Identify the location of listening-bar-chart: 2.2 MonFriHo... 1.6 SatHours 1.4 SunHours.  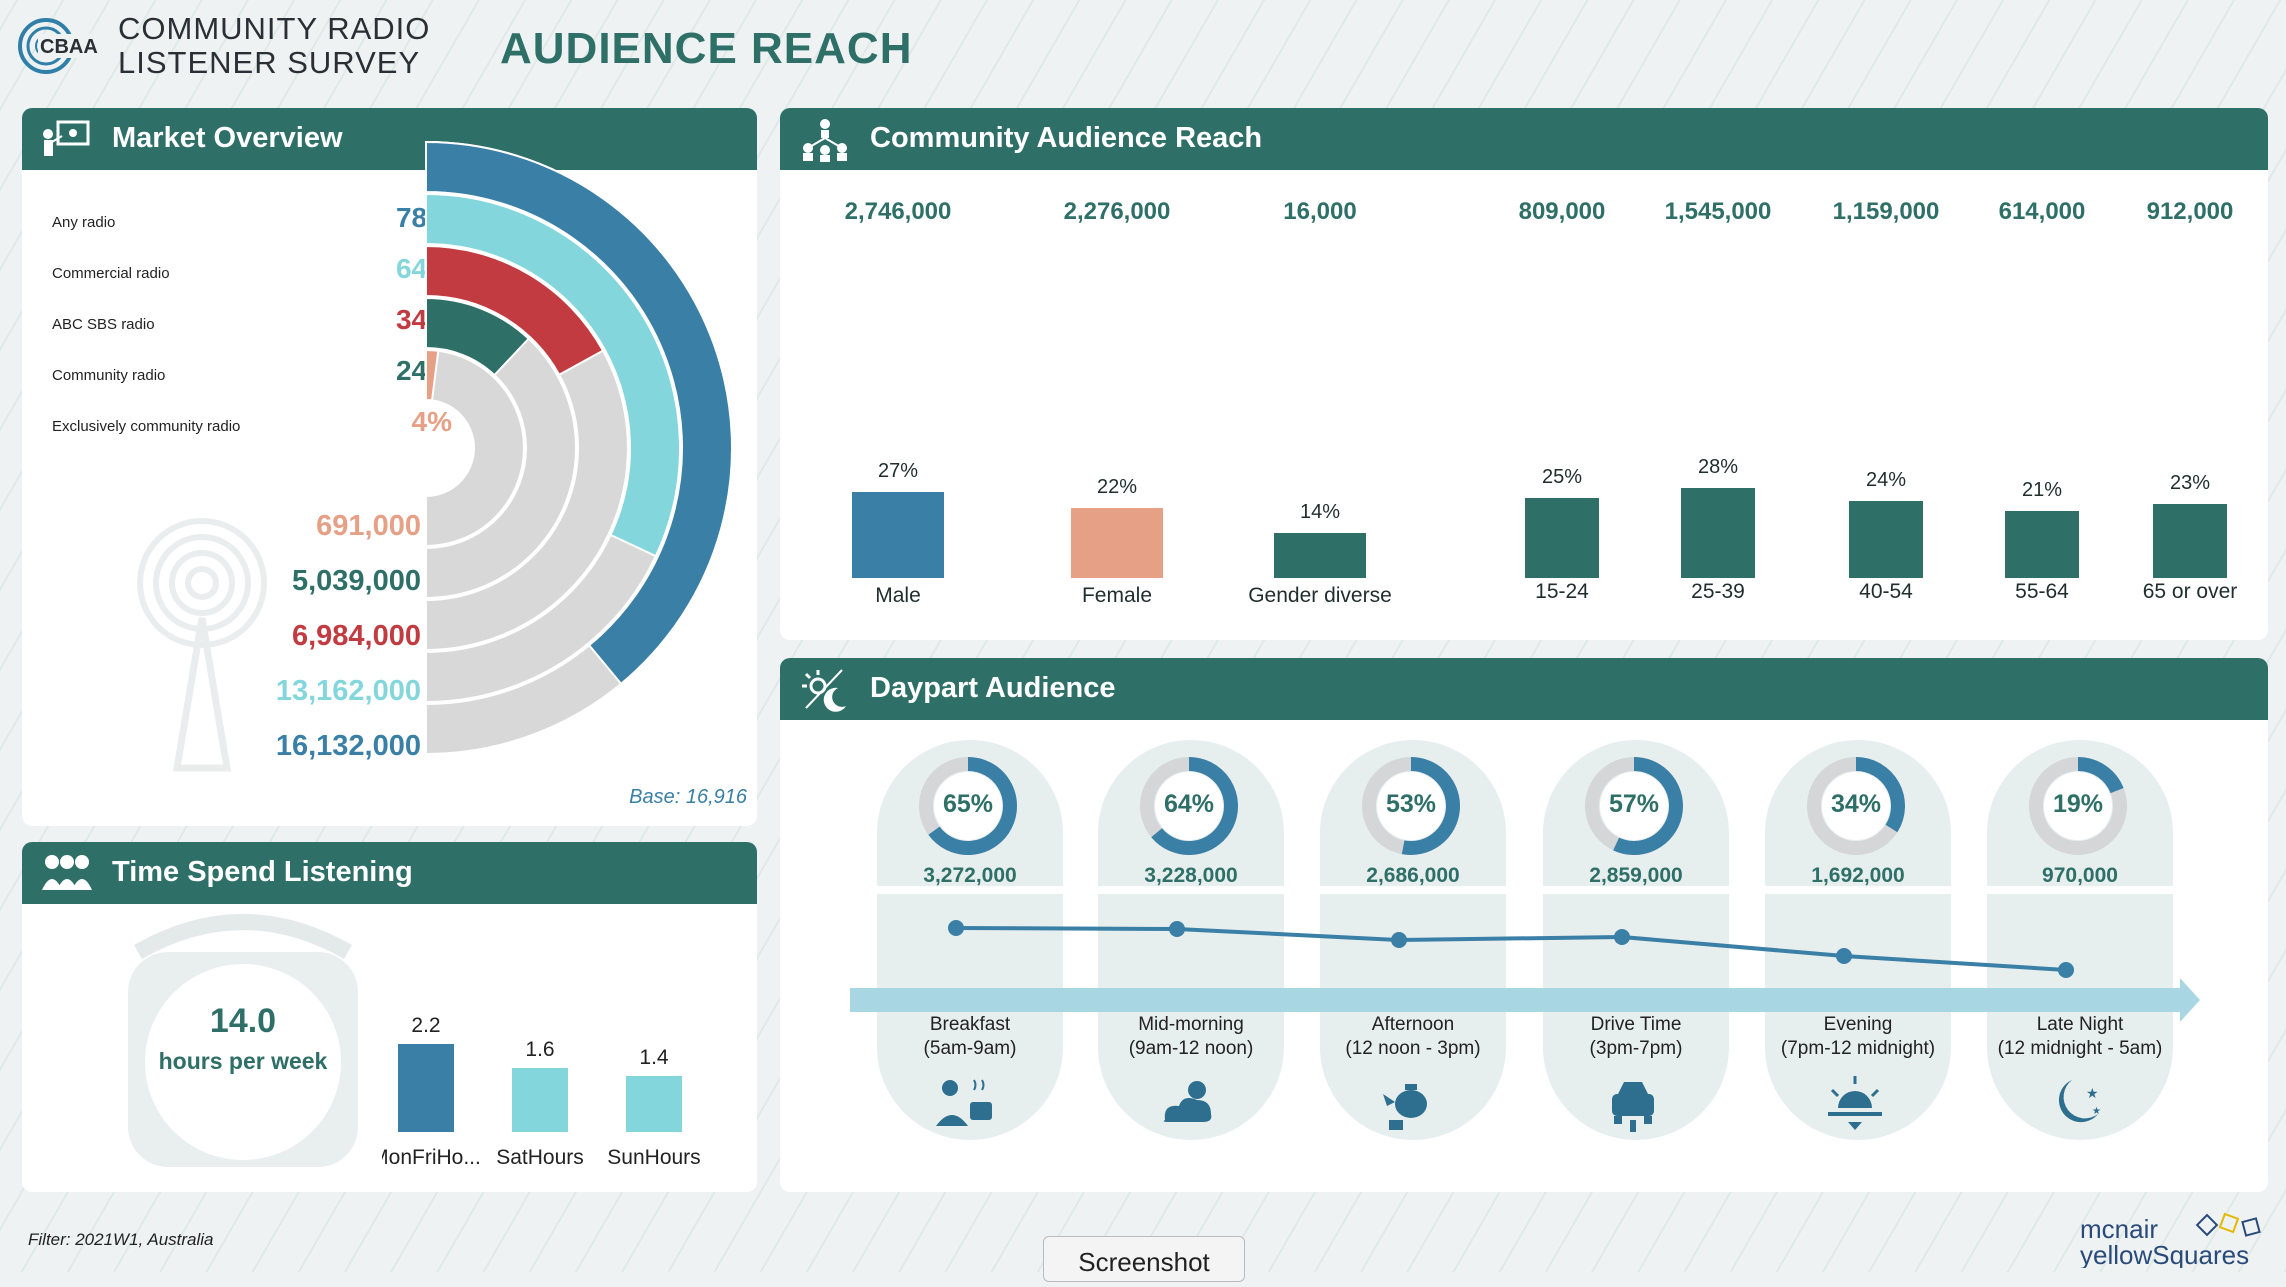
(541, 1091).